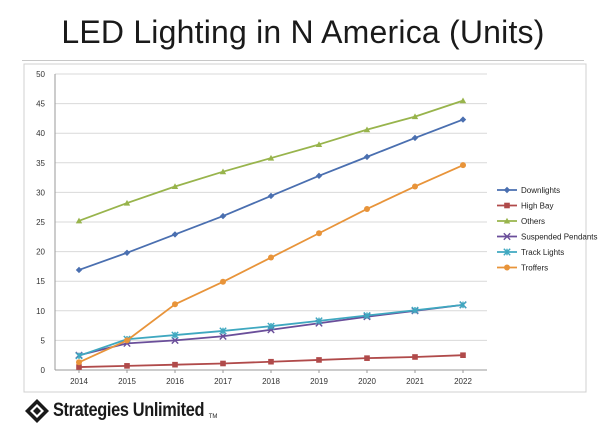 The image size is (606, 436). Describe the element at coordinates (79, 381) in the screenshot. I see `x-tick-label: 2014` at that location.